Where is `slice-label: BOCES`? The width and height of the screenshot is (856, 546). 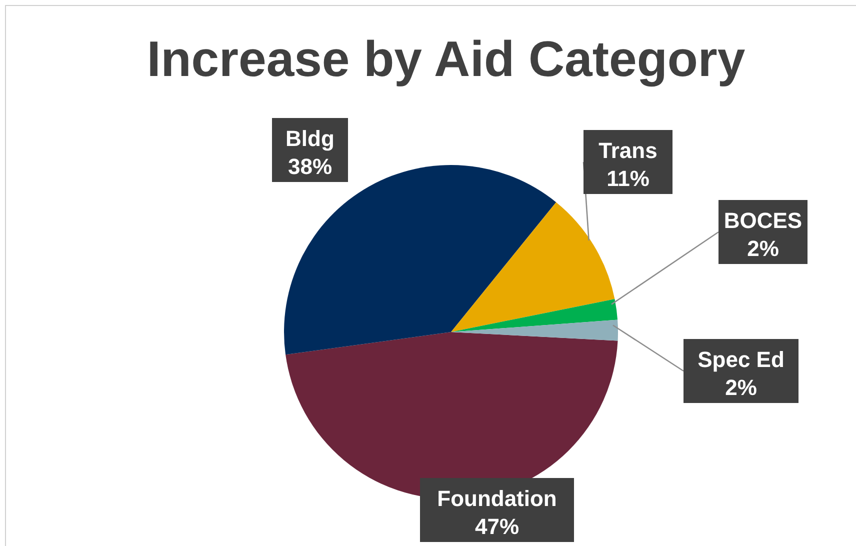 slice-label: BOCES is located at coordinates (763, 220).